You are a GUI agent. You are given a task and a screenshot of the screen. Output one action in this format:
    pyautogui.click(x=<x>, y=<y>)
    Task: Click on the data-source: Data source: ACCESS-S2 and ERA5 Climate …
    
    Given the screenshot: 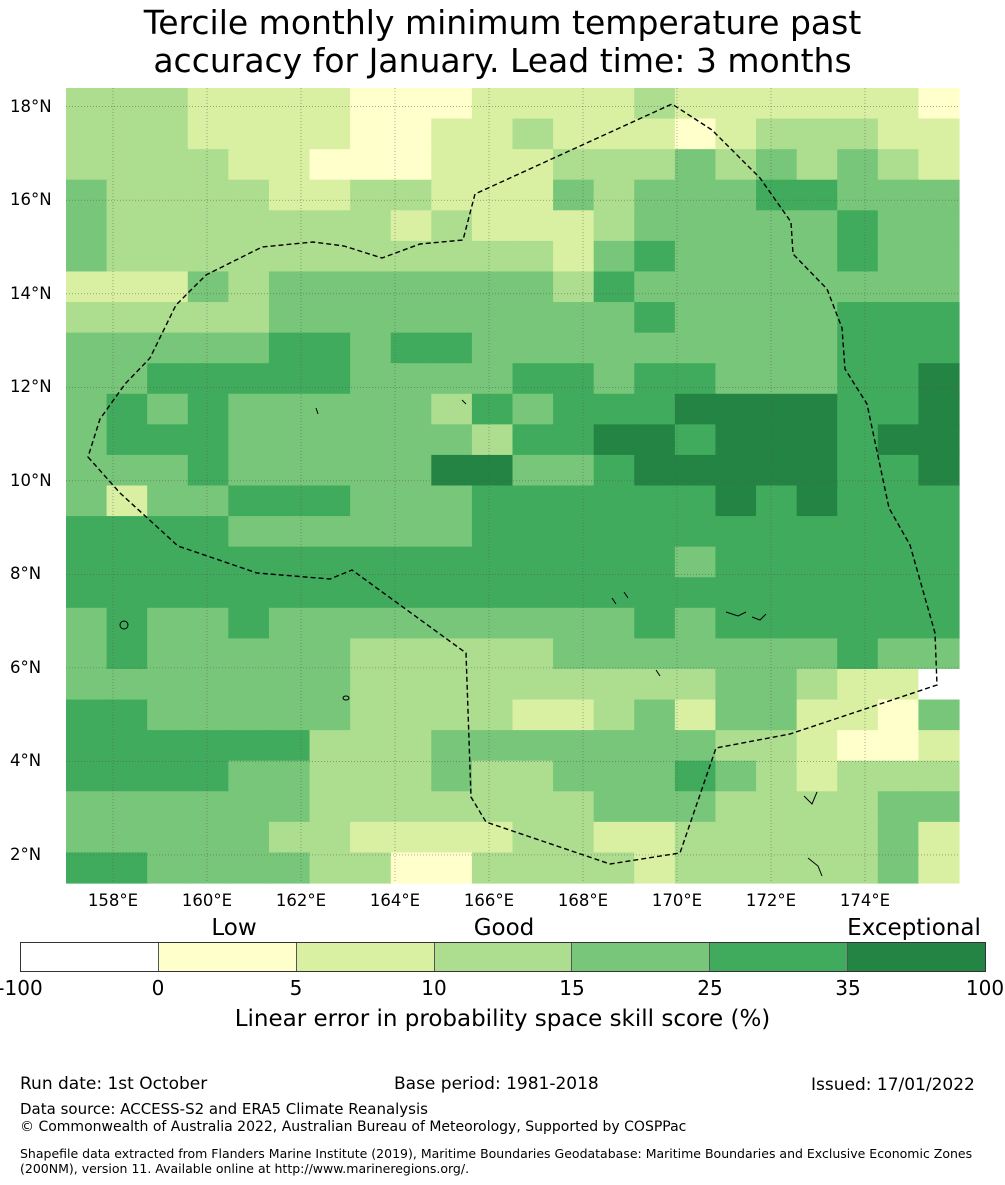 What is the action you would take?
    pyautogui.click(x=224, y=1109)
    